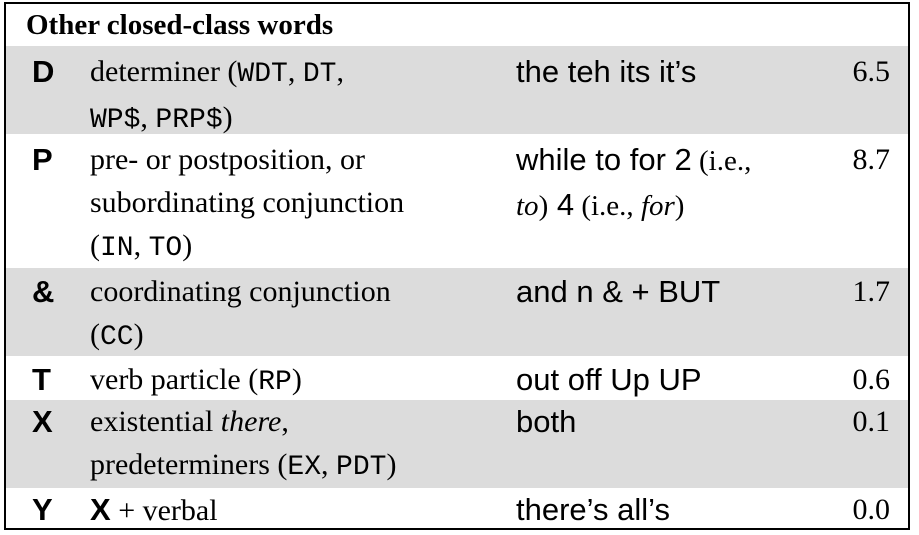 This screenshot has width=919, height=535. What do you see at coordinates (871, 379) in the screenshot?
I see `tag-percentage: 0.6` at bounding box center [871, 379].